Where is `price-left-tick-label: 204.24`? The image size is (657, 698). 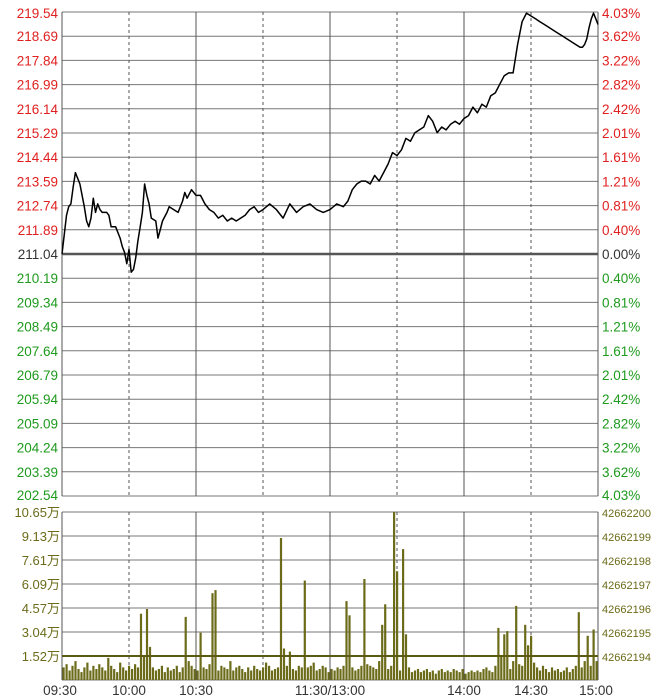
price-left-tick-label: 204.24 is located at coordinates (38, 448).